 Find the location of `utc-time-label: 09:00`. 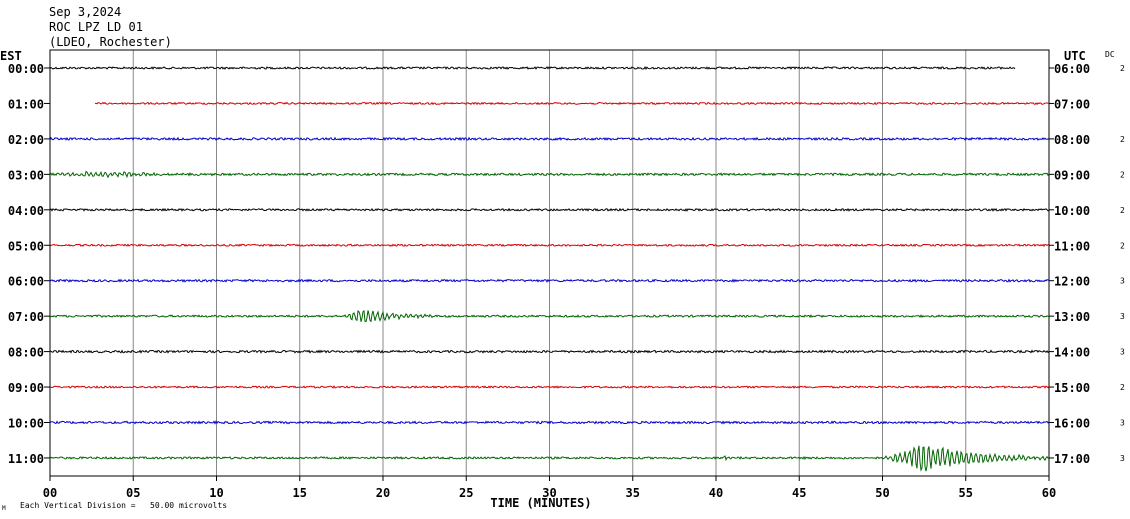

utc-time-label: 09:00 is located at coordinates (1072, 175).